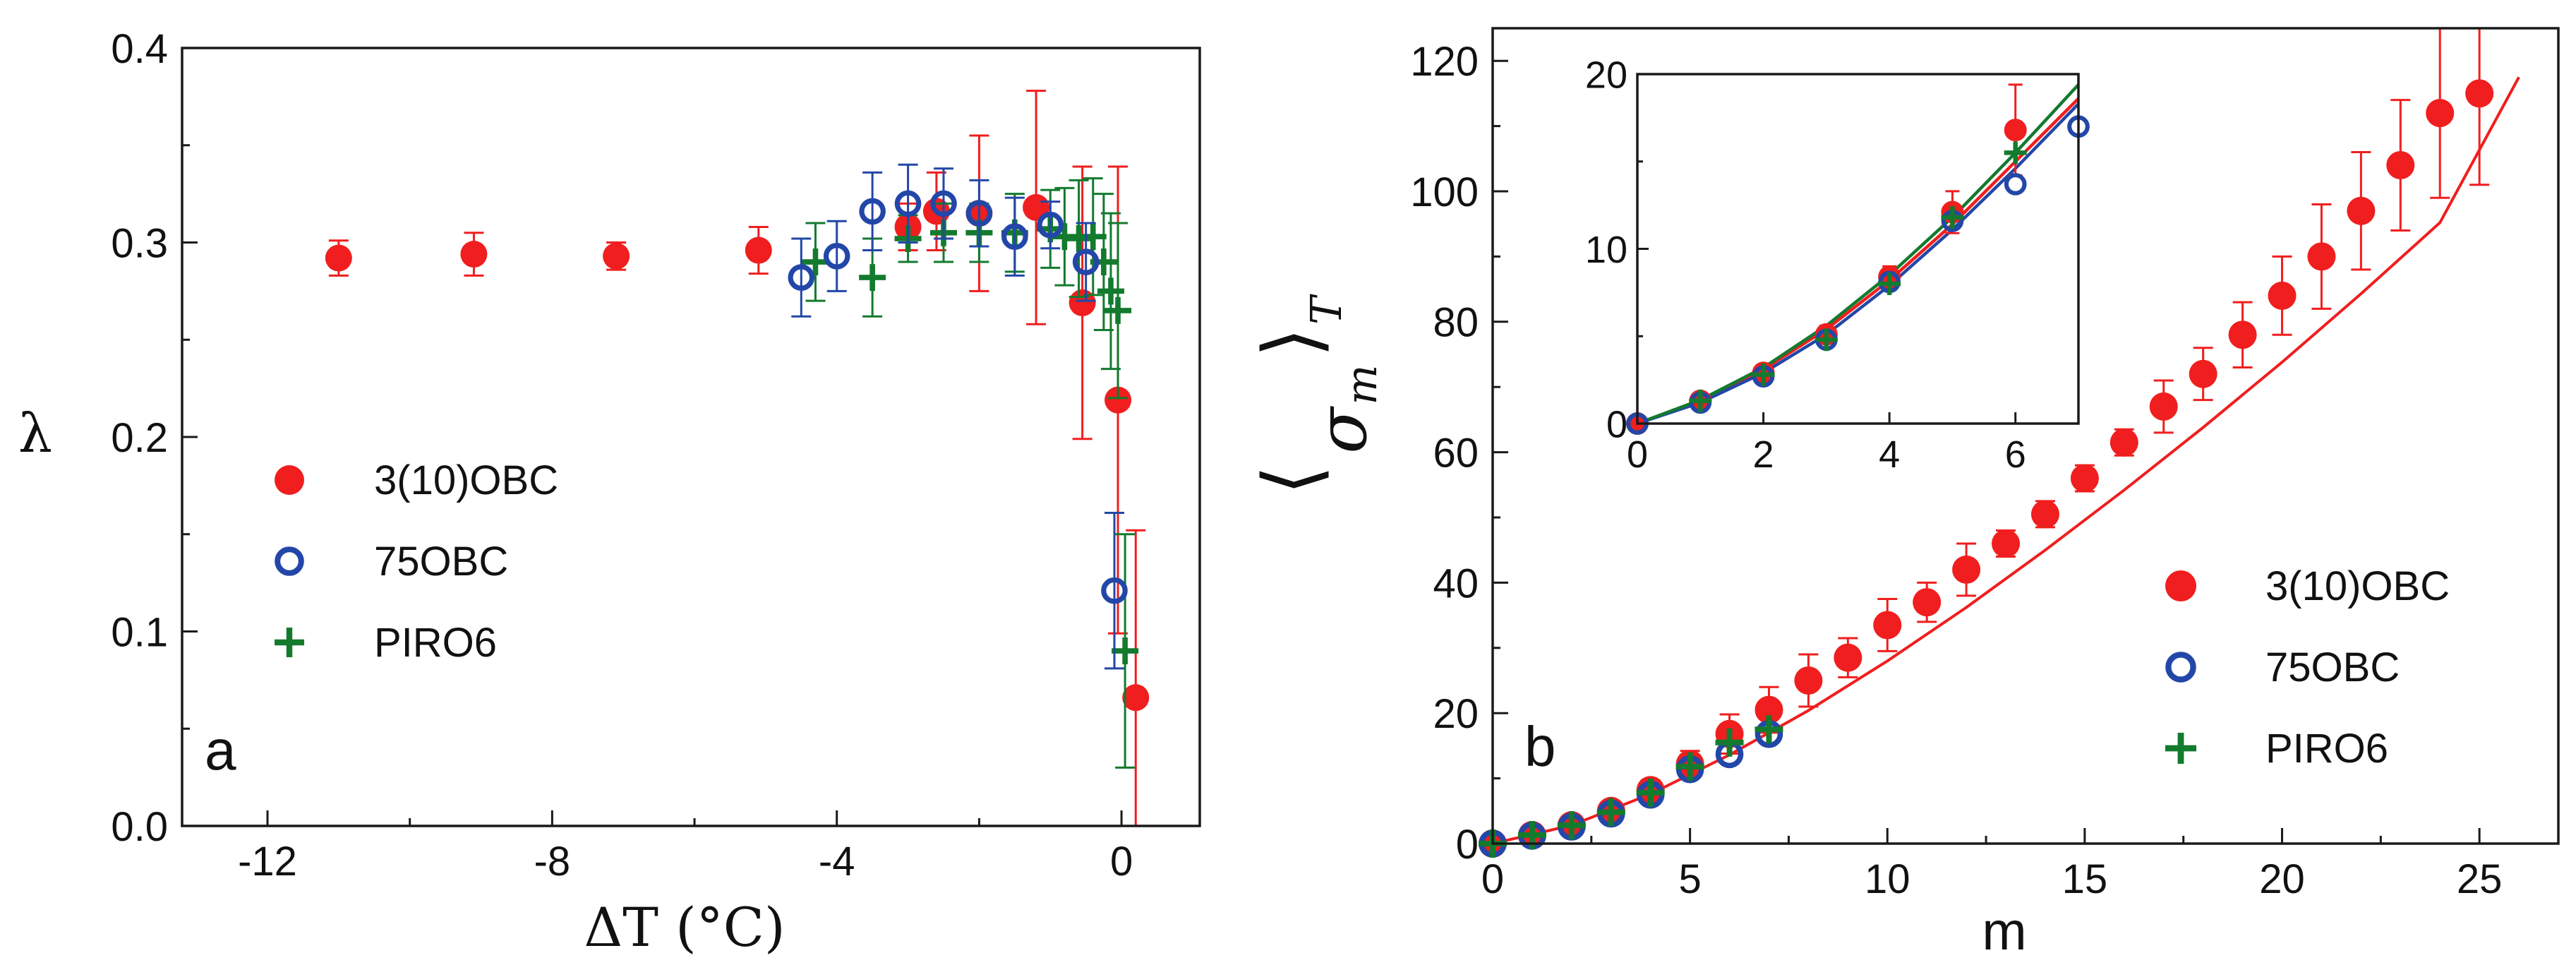  Describe the element at coordinates (1606, 75) in the screenshot. I see `inset-ytick-label: 20` at that location.